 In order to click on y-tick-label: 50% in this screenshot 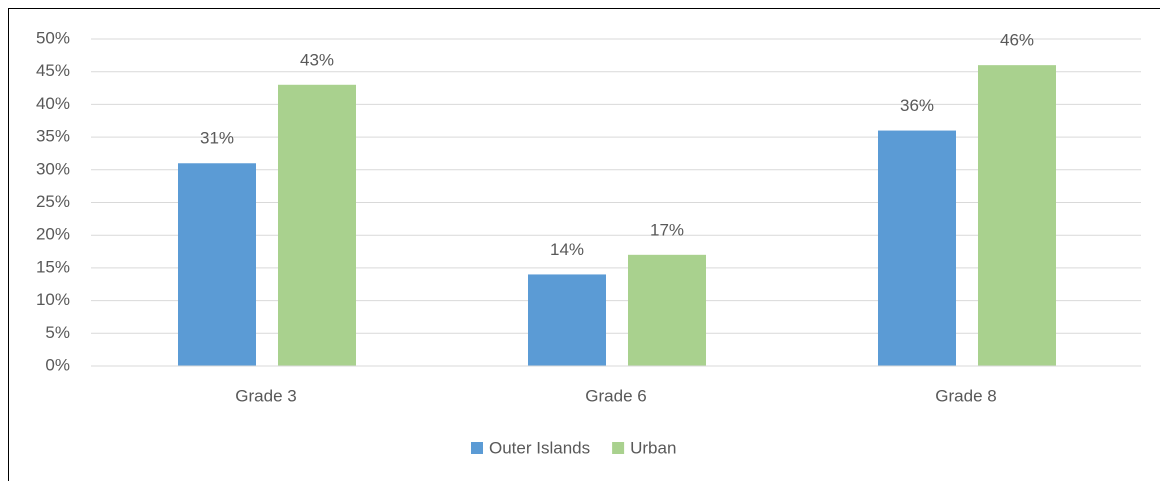, I will do `click(53, 37)`.